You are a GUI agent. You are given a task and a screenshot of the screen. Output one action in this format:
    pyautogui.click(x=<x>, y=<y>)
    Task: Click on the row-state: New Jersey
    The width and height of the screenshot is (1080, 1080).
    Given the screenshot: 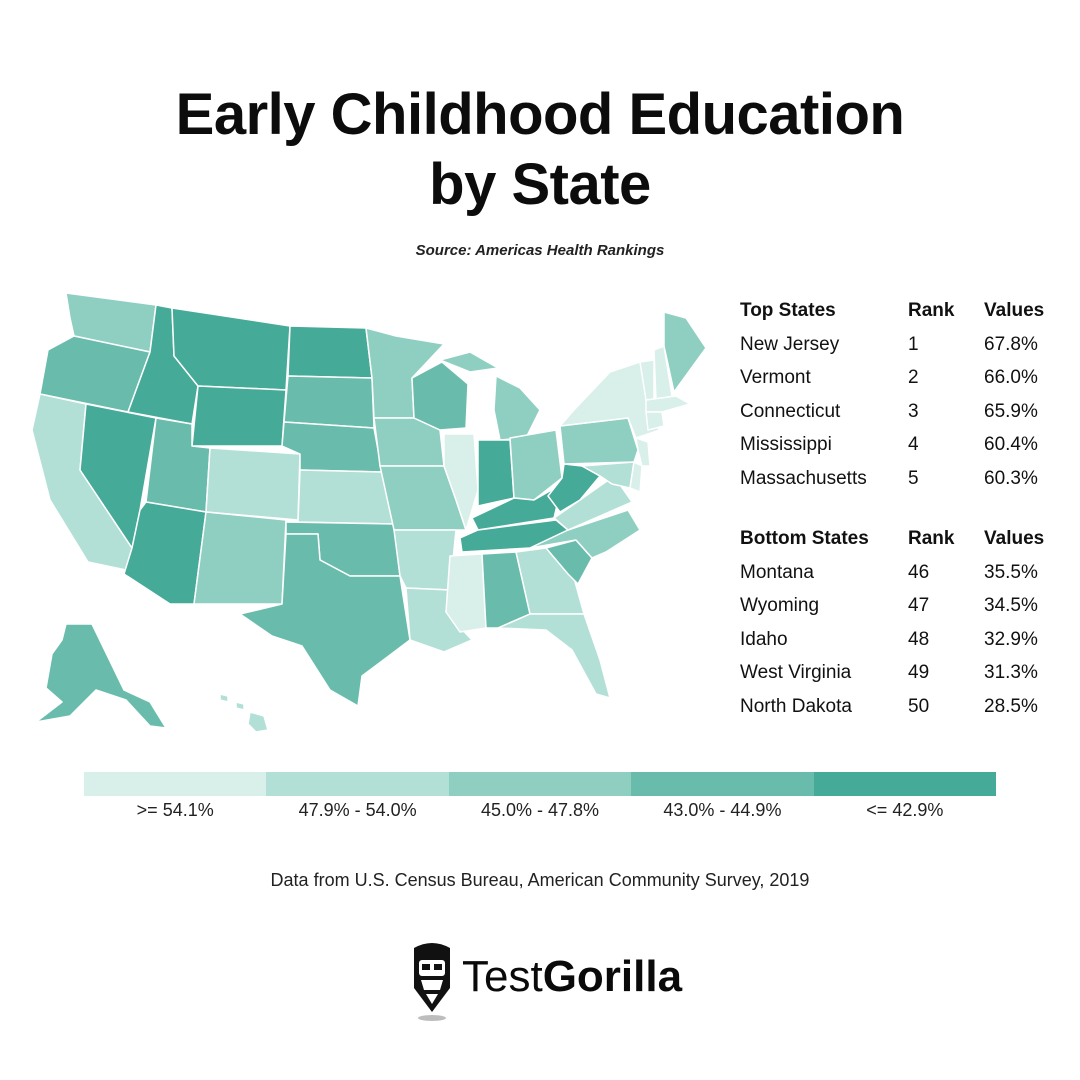 What is the action you would take?
    pyautogui.click(x=790, y=344)
    